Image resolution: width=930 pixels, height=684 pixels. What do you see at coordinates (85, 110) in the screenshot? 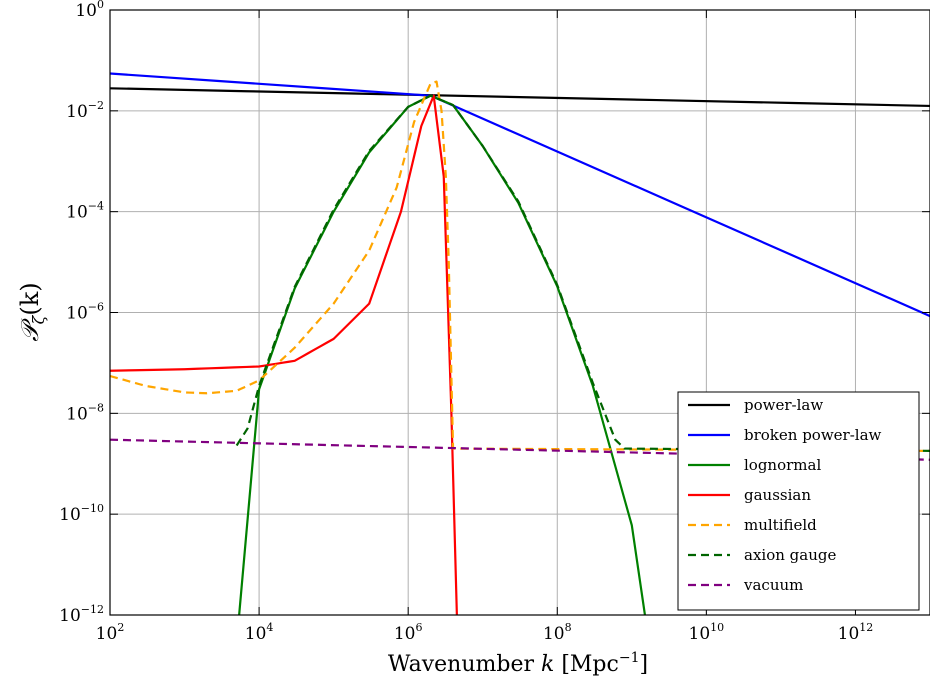
I see `y-tick-label: 10⁻²` at bounding box center [85, 110].